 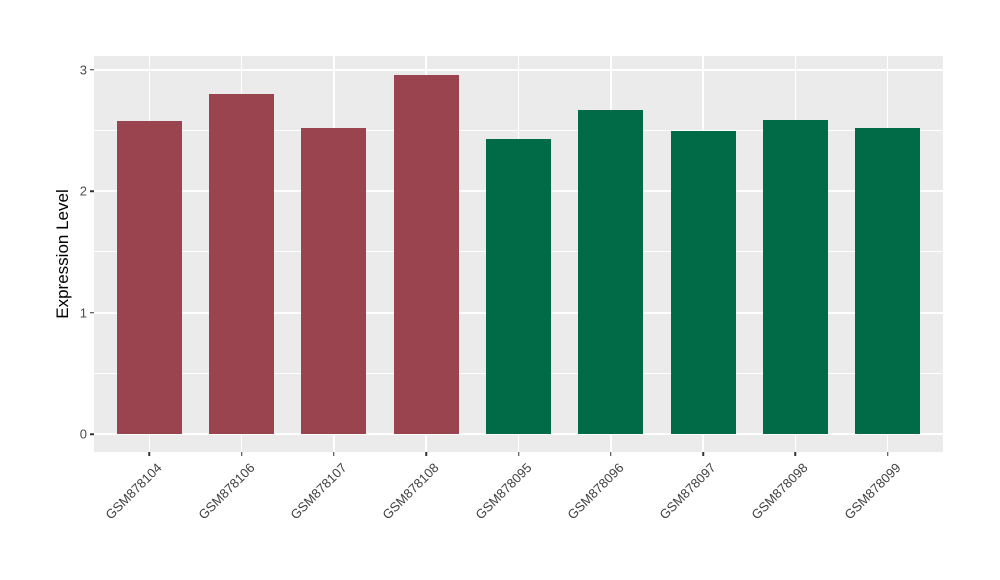 What do you see at coordinates (410, 491) in the screenshot?
I see `x-tick-label-GSM878108: GSM878108` at bounding box center [410, 491].